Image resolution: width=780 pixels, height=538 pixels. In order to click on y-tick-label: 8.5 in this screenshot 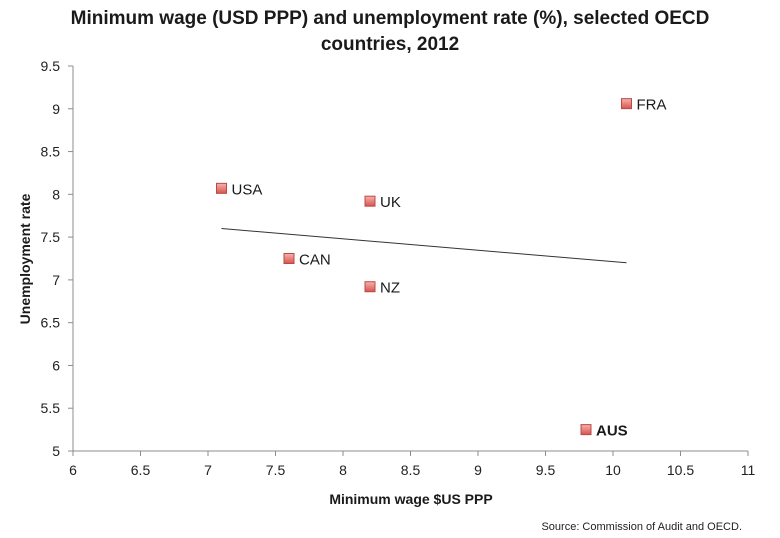, I will do `click(51, 152)`.